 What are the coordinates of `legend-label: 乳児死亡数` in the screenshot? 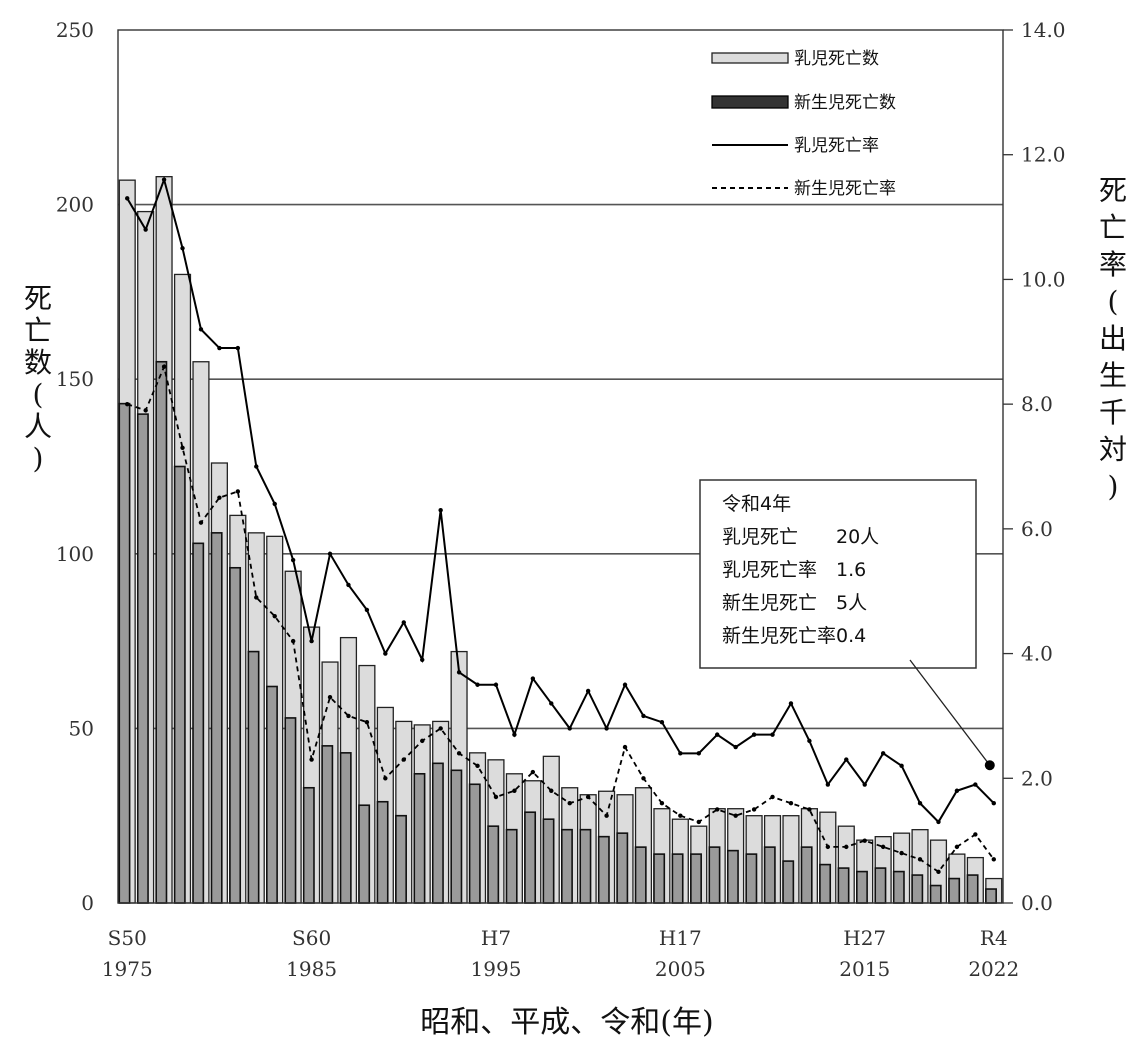 It's located at (836, 59).